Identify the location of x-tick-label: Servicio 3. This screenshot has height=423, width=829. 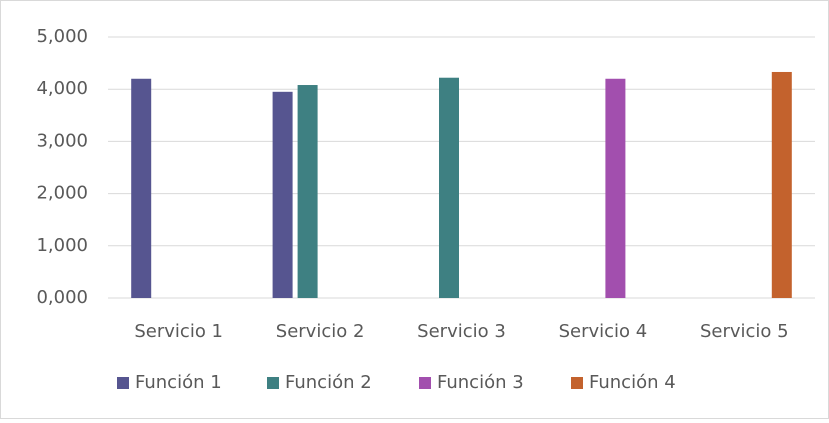
(461, 331).